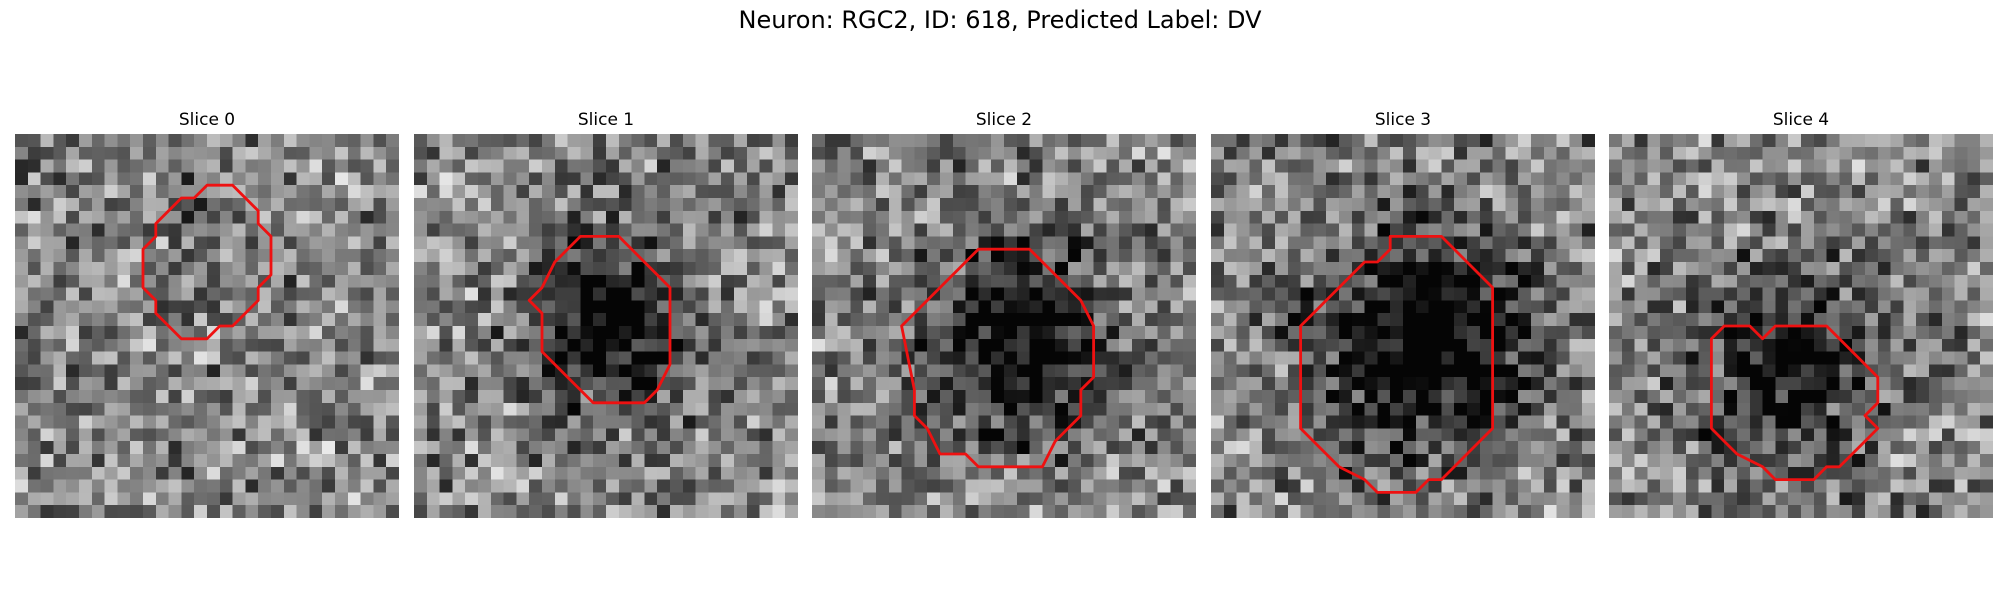 Image resolution: width=2000 pixels, height=600 pixels. What do you see at coordinates (207, 262) in the screenshot?
I see `contour-outline` at bounding box center [207, 262].